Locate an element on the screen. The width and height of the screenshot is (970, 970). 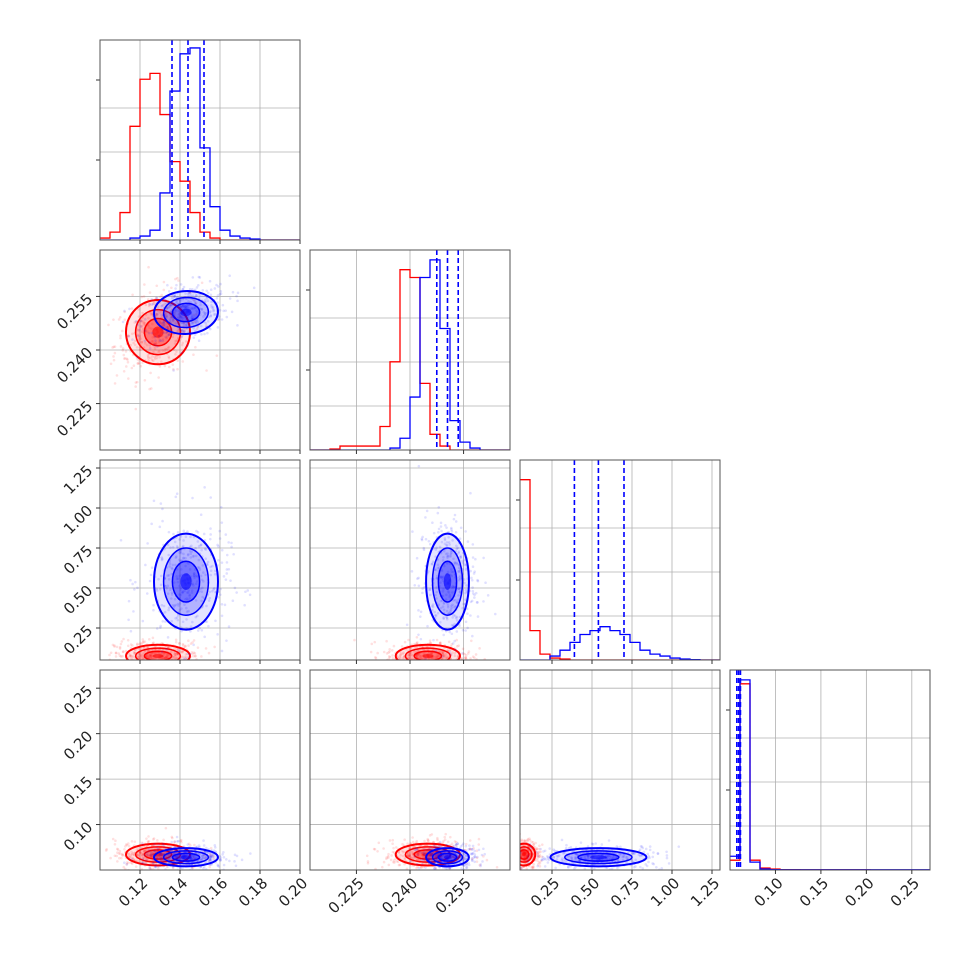
y-tick-label: 1.00 is located at coordinates (78, 520).